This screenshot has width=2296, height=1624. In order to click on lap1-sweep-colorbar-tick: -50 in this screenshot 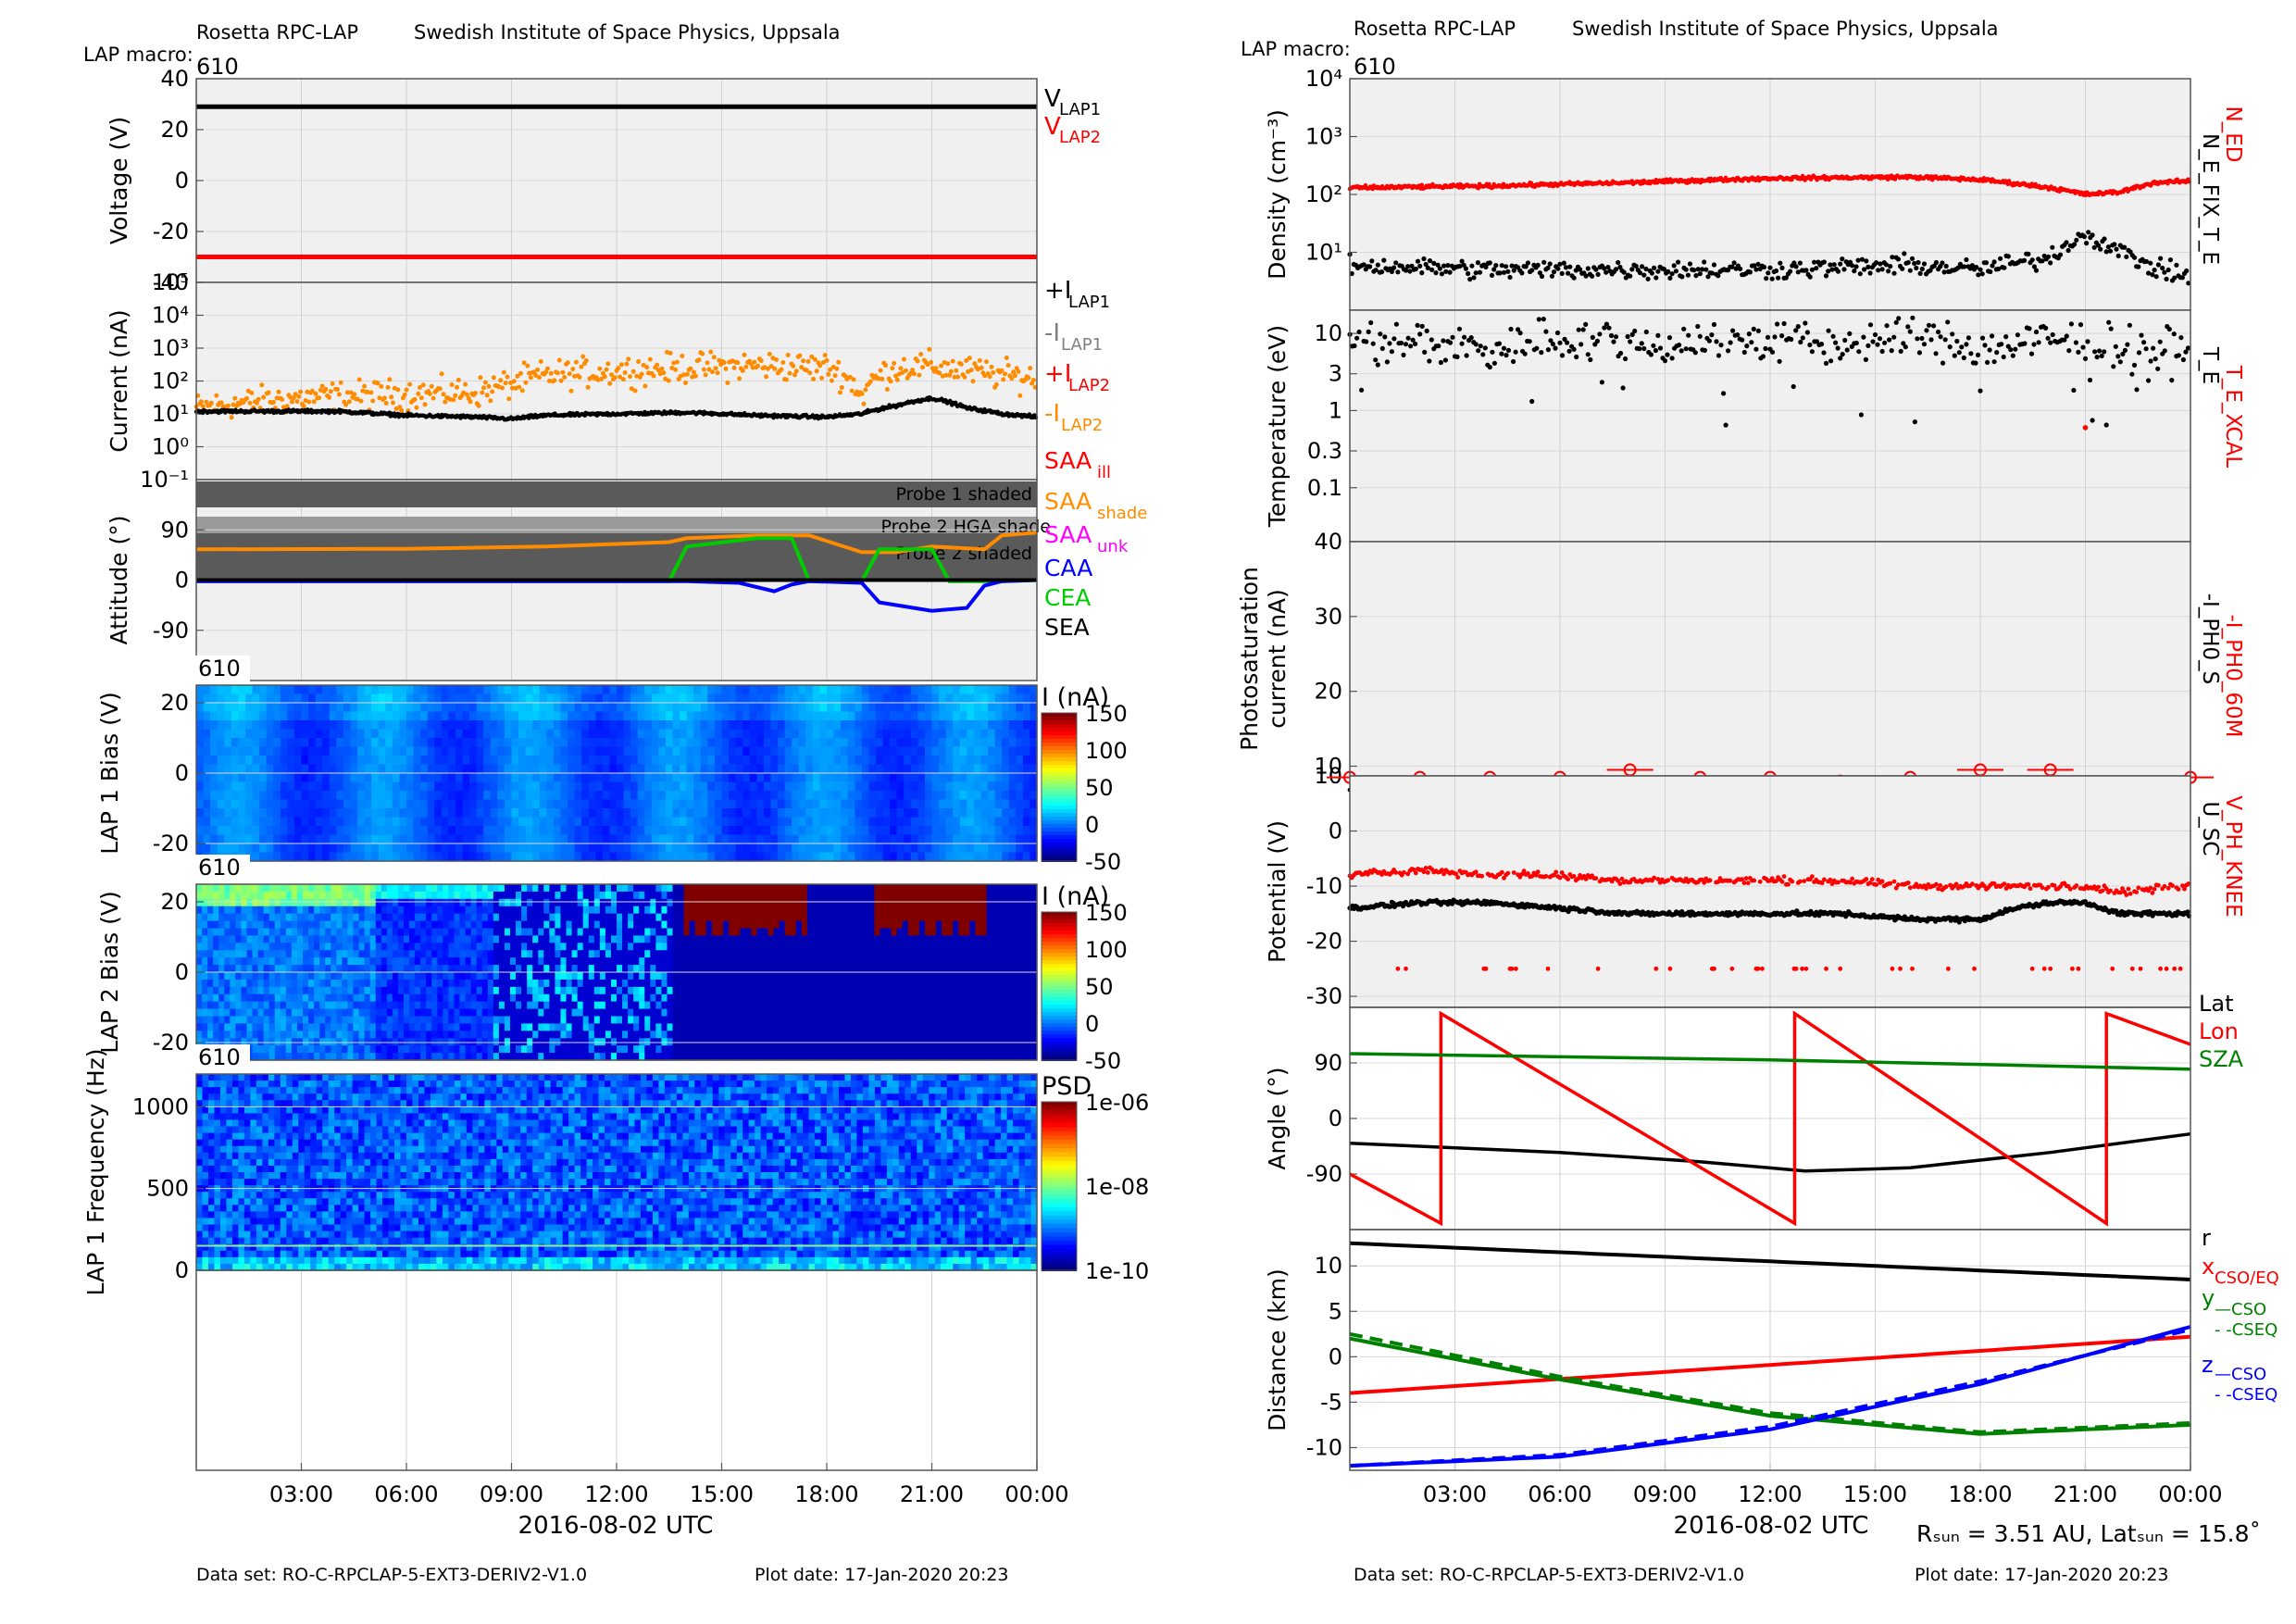, I will do `click(1103, 862)`.